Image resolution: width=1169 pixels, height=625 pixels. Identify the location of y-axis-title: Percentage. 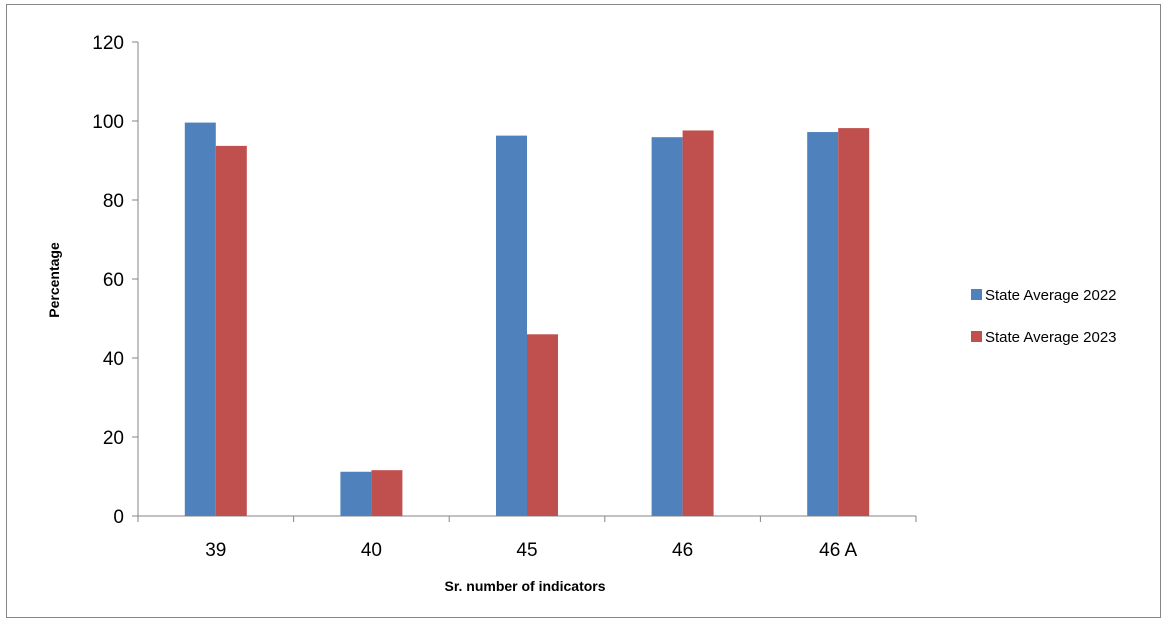
(54, 280).